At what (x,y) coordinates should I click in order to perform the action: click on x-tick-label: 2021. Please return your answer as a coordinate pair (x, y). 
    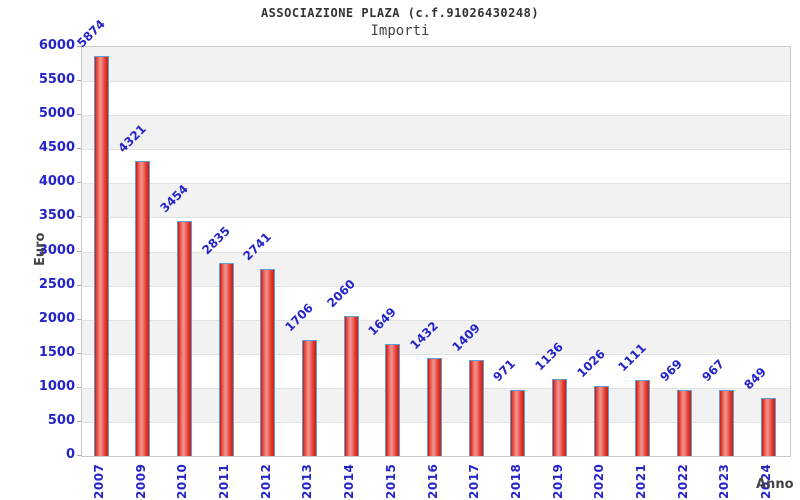
    Looking at the image, I should click on (640, 481).